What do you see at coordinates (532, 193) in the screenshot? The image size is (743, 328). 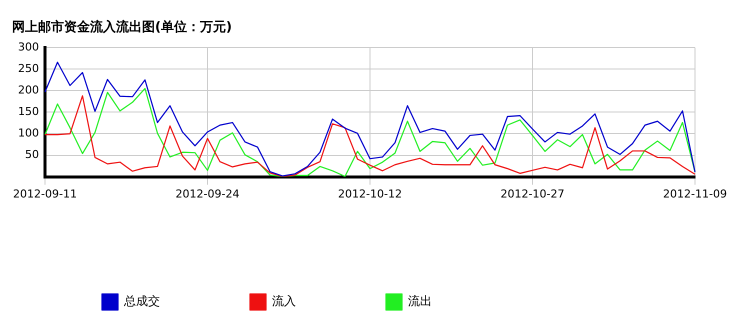 I see `x-tick-label: 2012-10-27` at bounding box center [532, 193].